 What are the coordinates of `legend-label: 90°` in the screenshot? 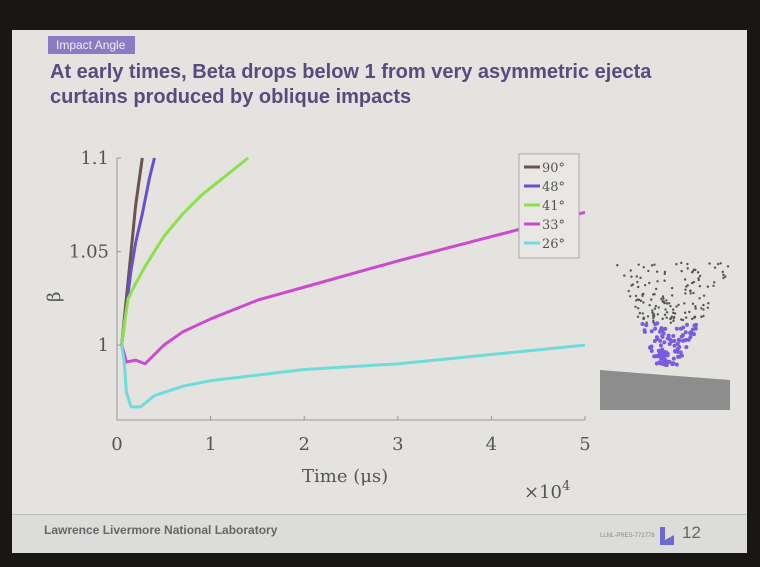 It's located at (553, 168).